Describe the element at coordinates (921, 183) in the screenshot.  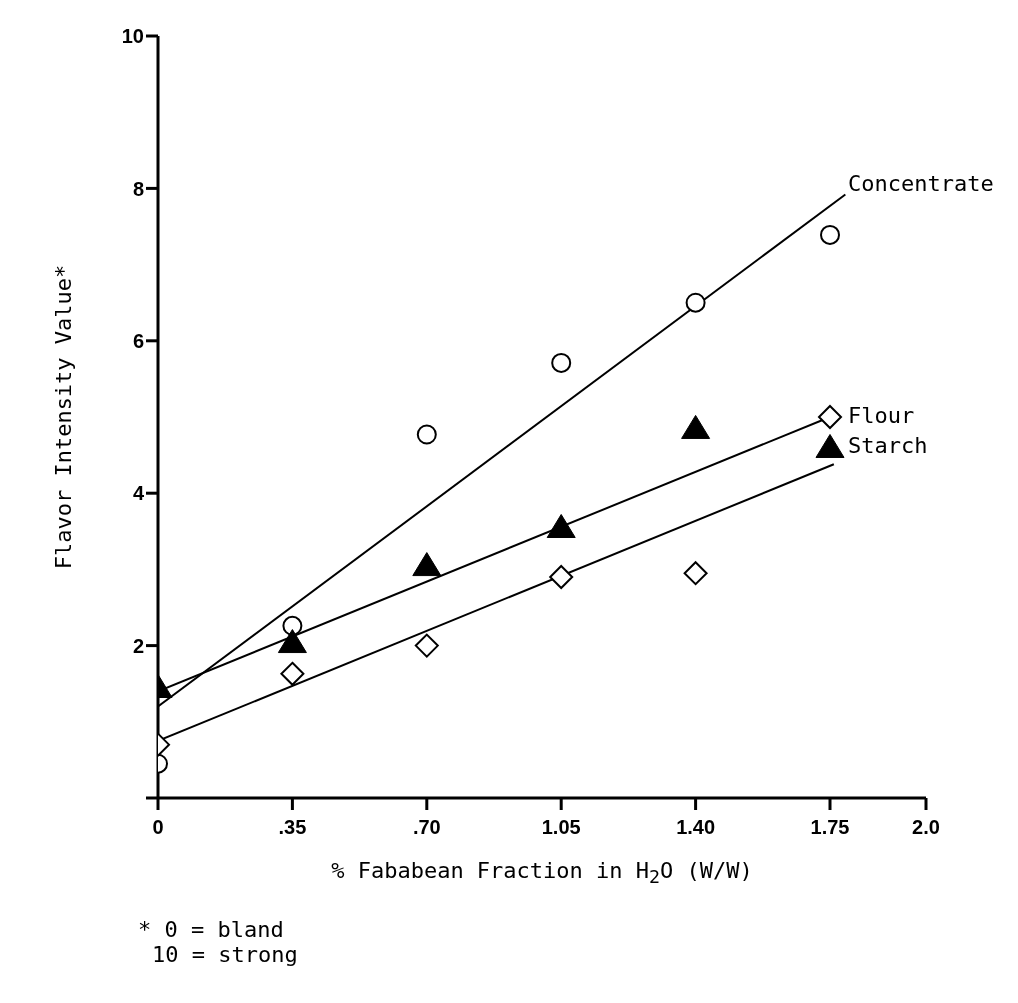
I see `series-label: Concentrate` at that location.